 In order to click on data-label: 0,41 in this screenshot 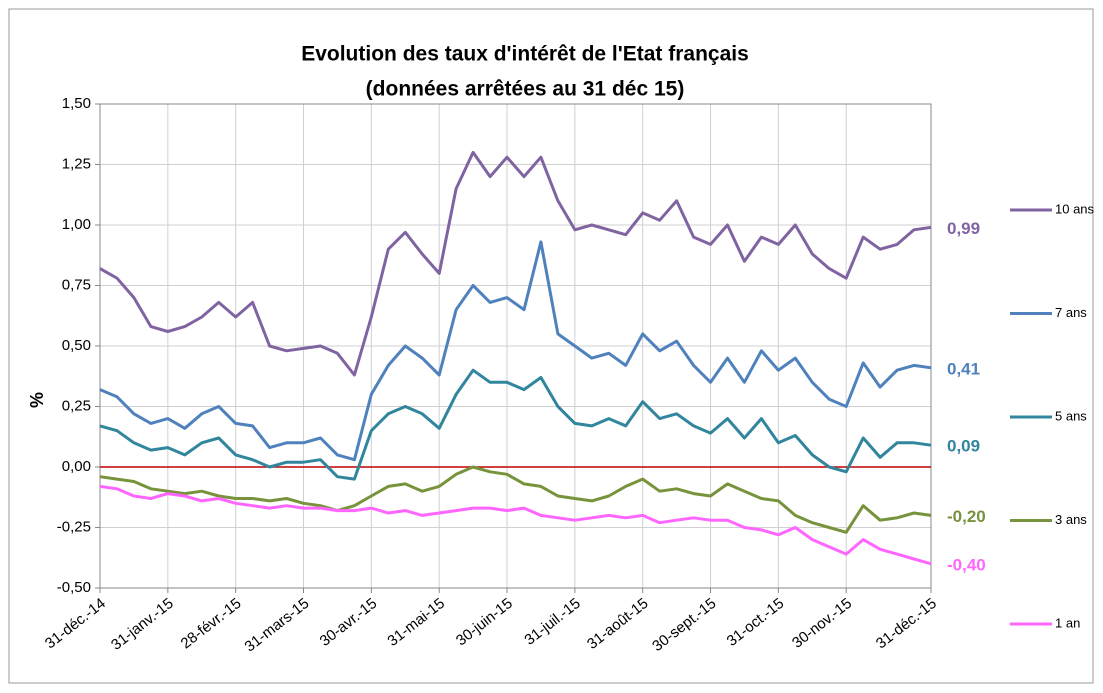, I will do `click(963, 368)`.